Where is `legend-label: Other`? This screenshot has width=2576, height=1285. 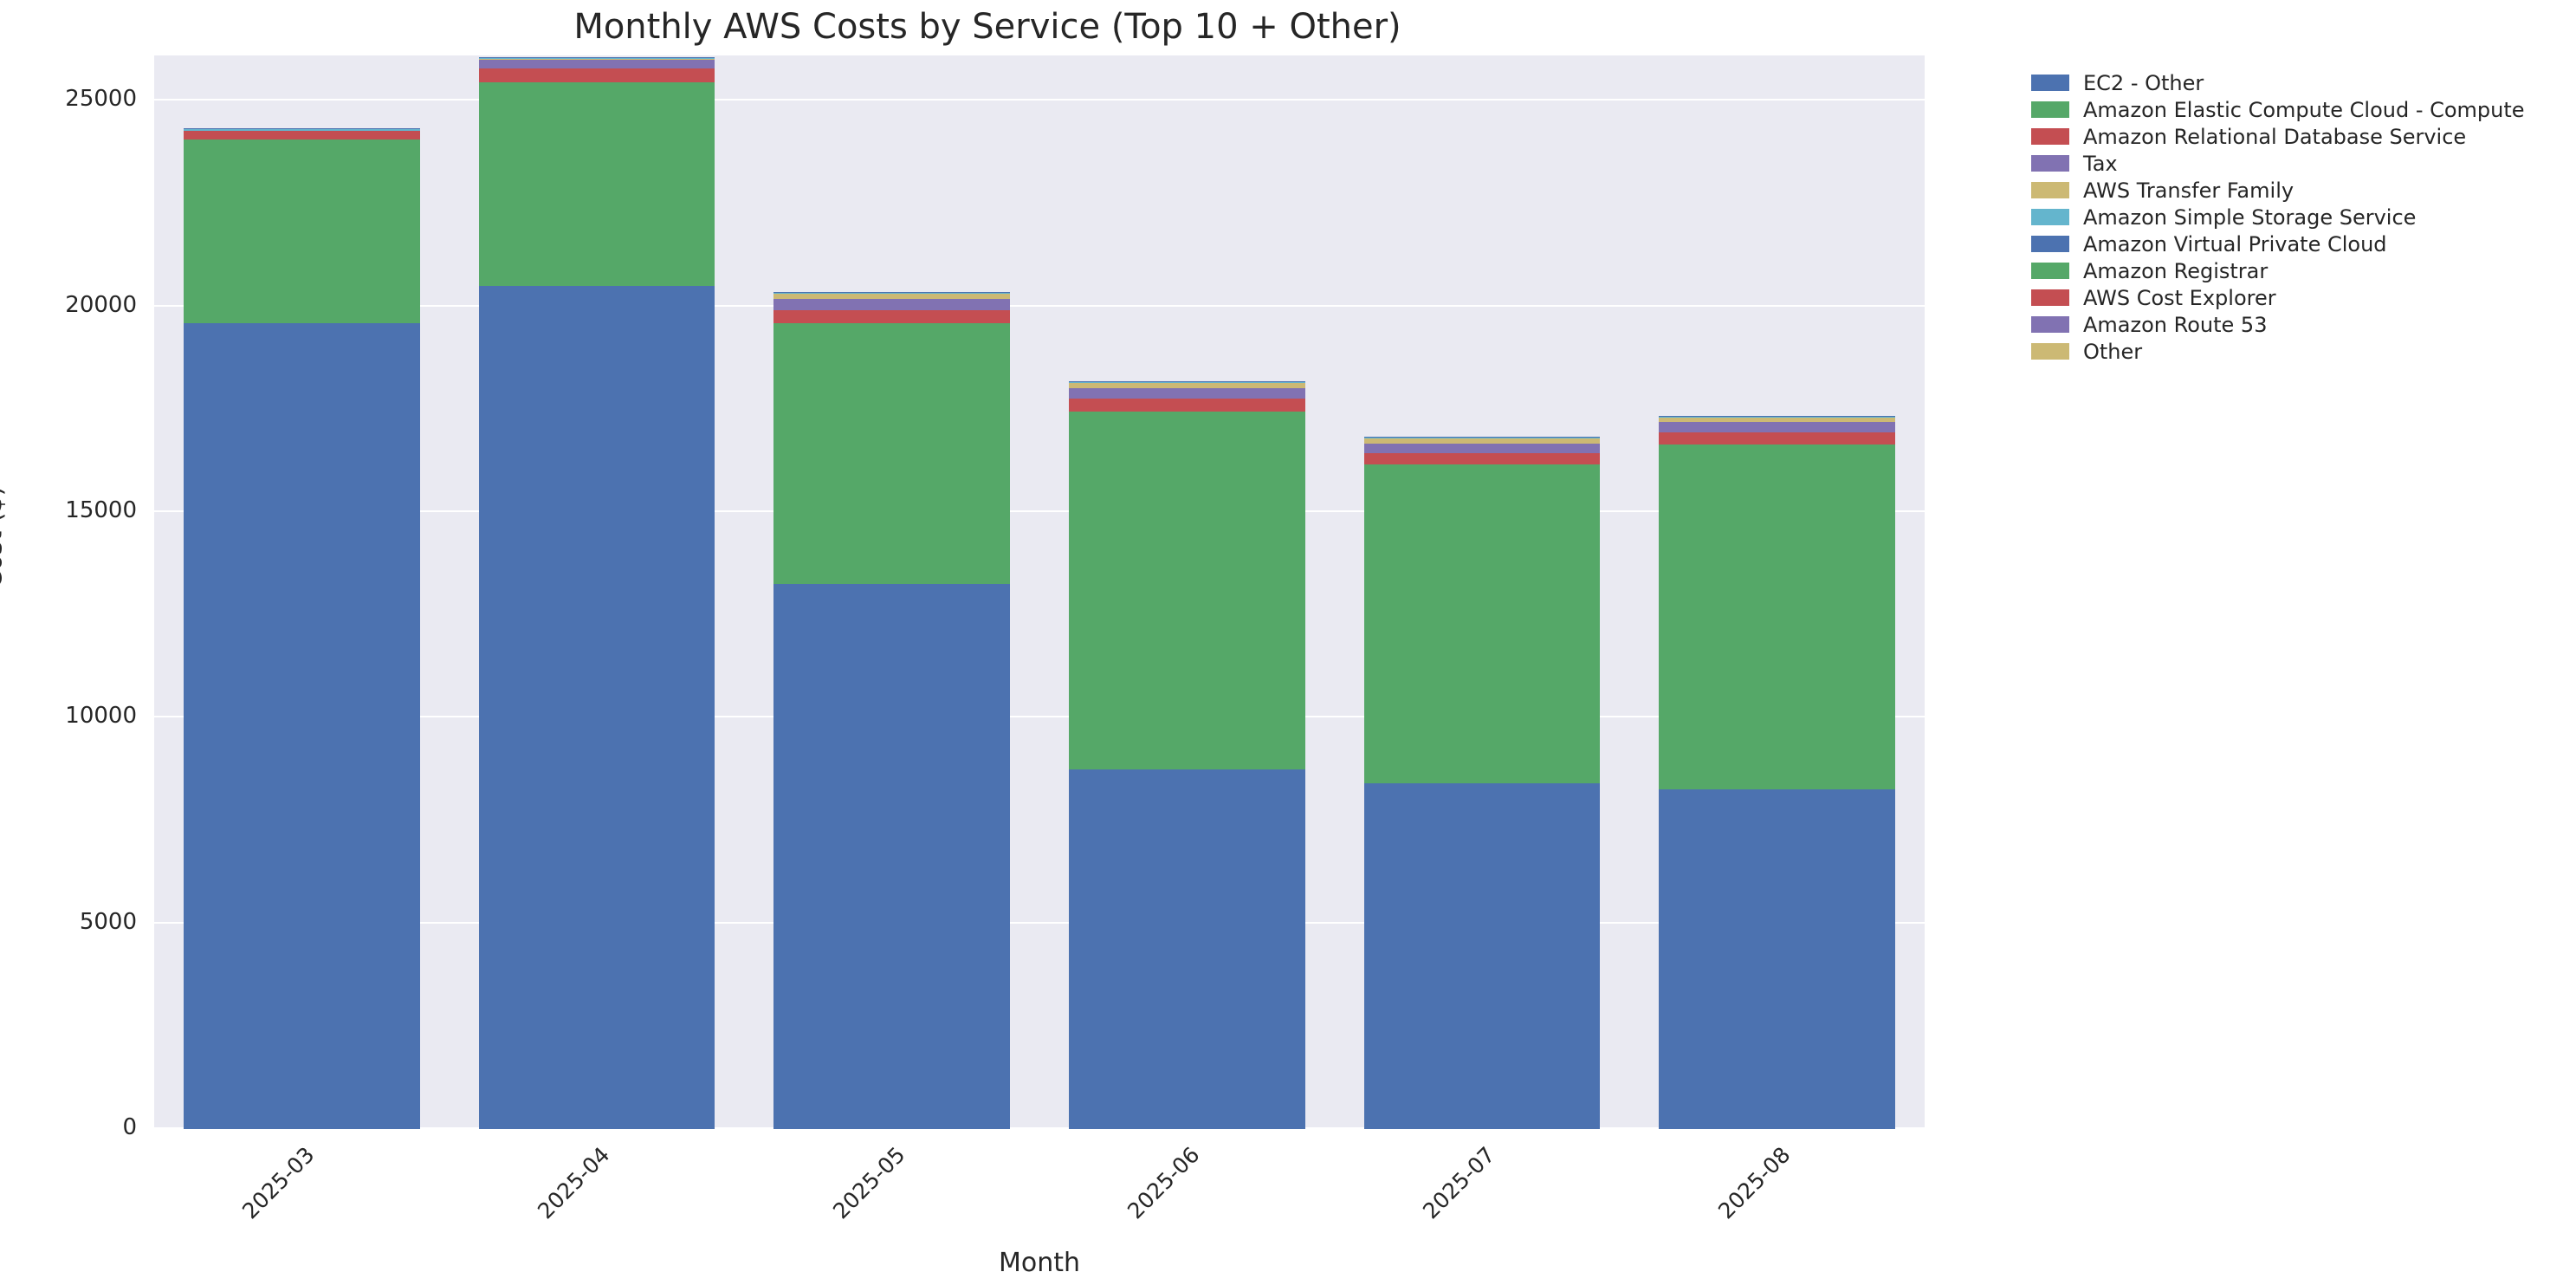
legend-label: Other is located at coordinates (2113, 351).